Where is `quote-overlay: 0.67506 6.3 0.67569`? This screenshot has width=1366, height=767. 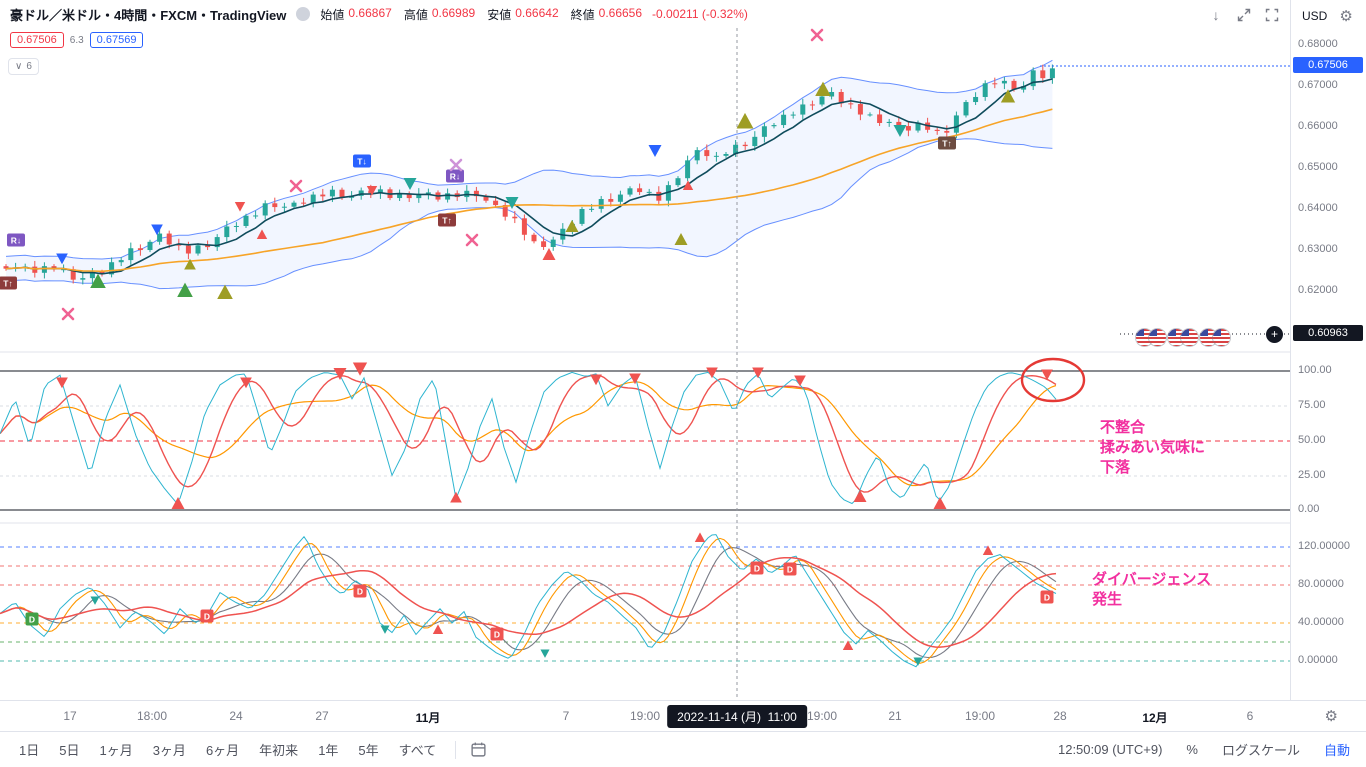 quote-overlay: 0.67506 6.3 0.67569 is located at coordinates (77, 40).